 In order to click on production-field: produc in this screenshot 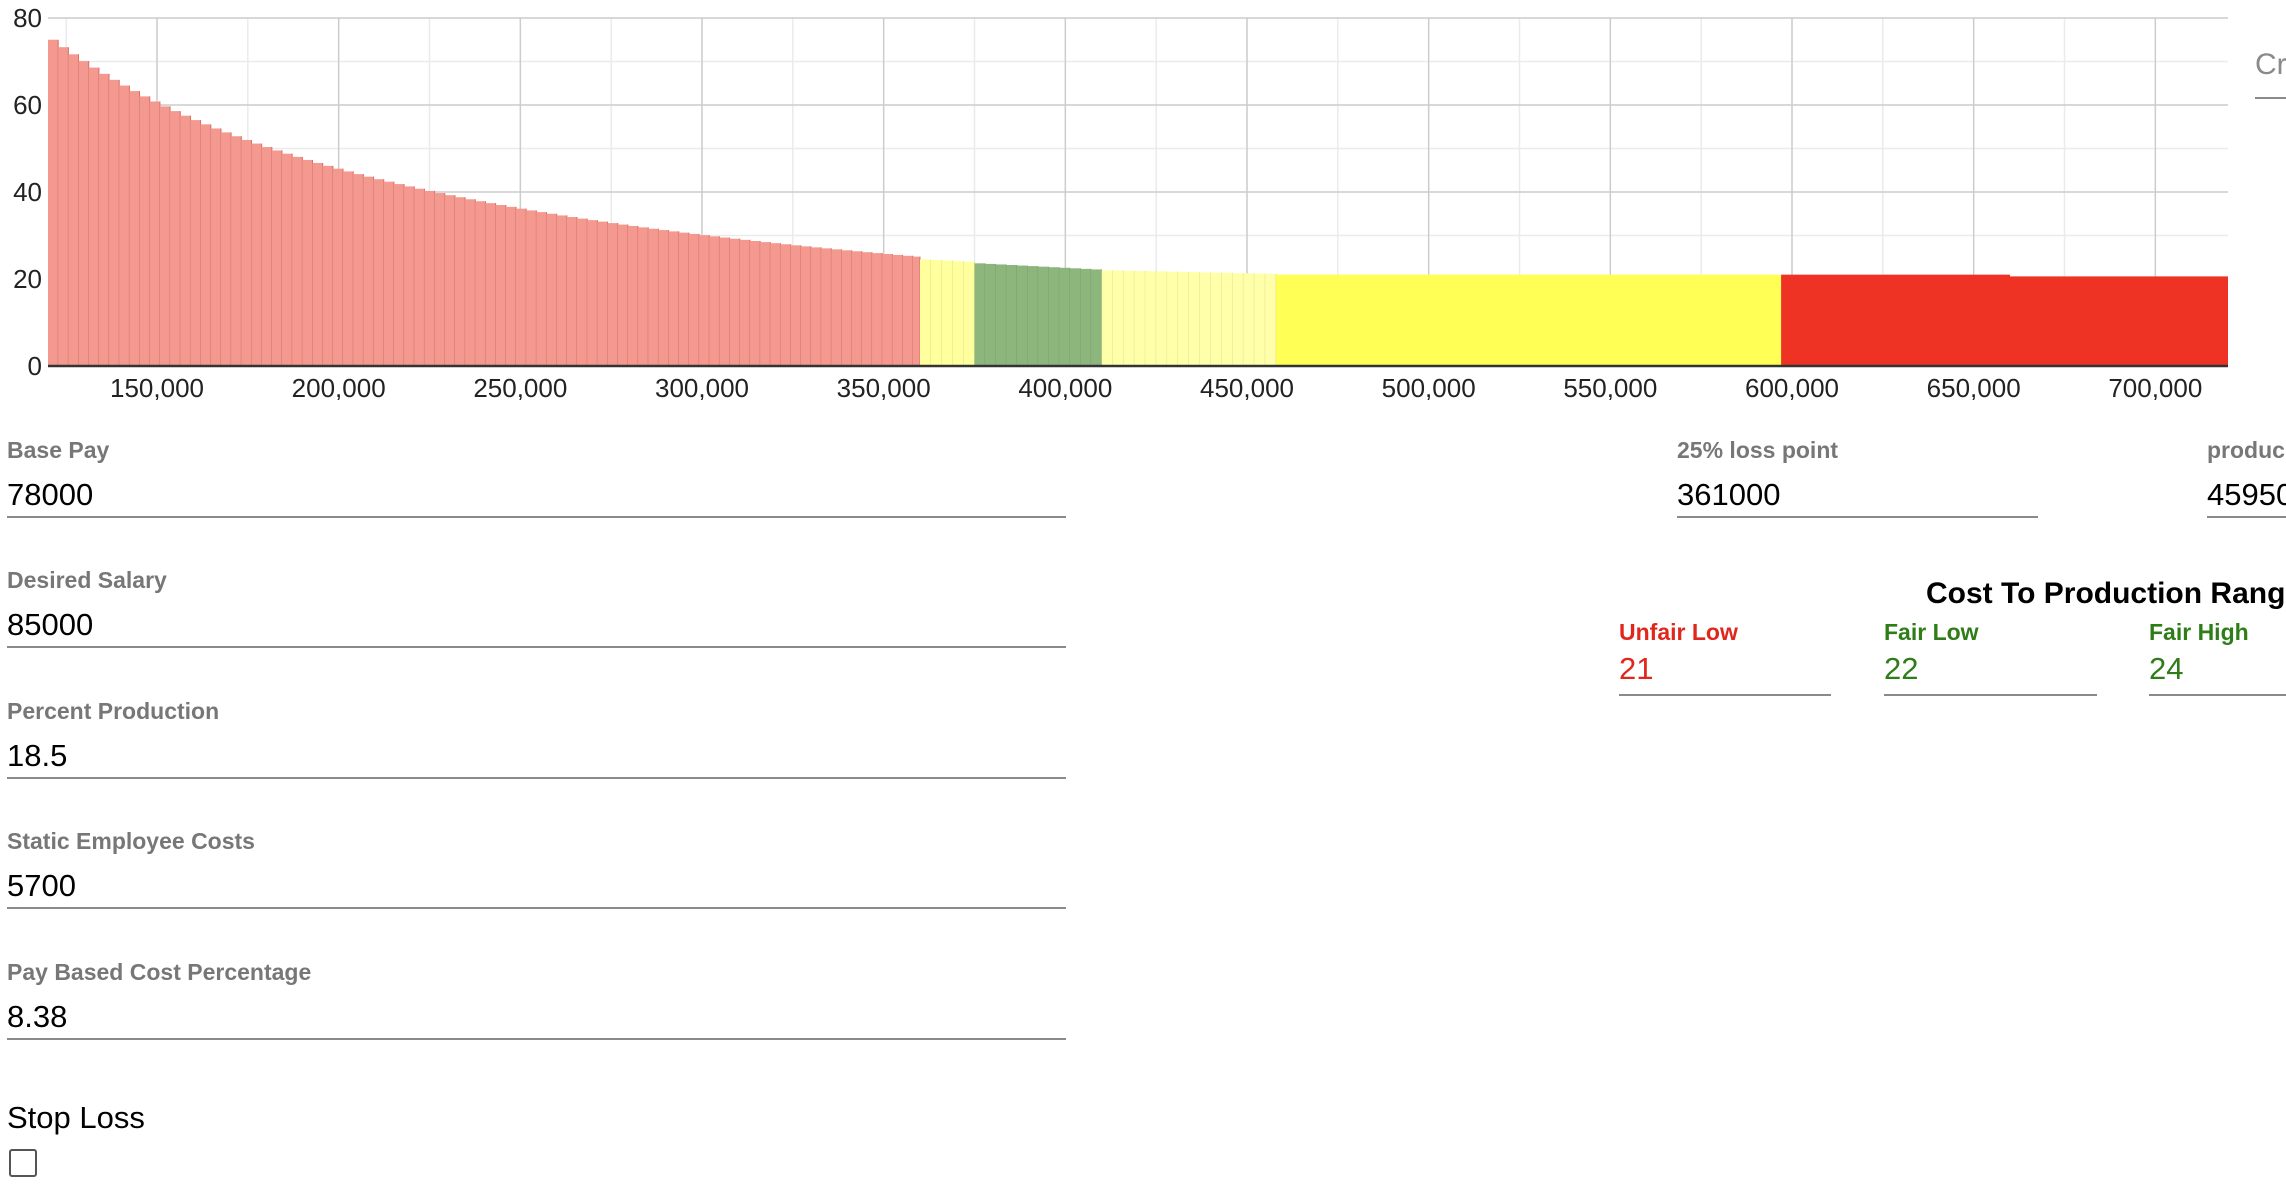, I will do `click(2246, 484)`.